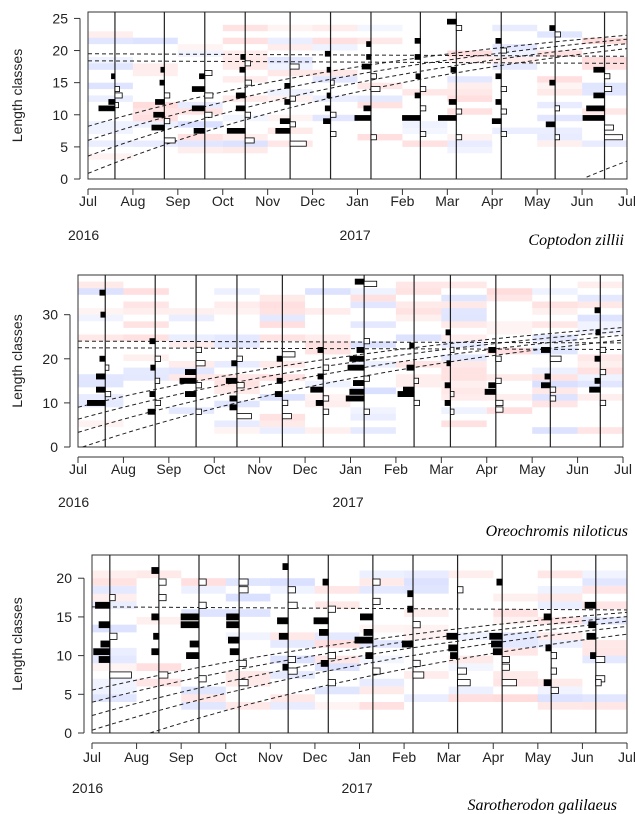  Describe the element at coordinates (83, 235) in the screenshot. I see `year-label: 2016` at that location.